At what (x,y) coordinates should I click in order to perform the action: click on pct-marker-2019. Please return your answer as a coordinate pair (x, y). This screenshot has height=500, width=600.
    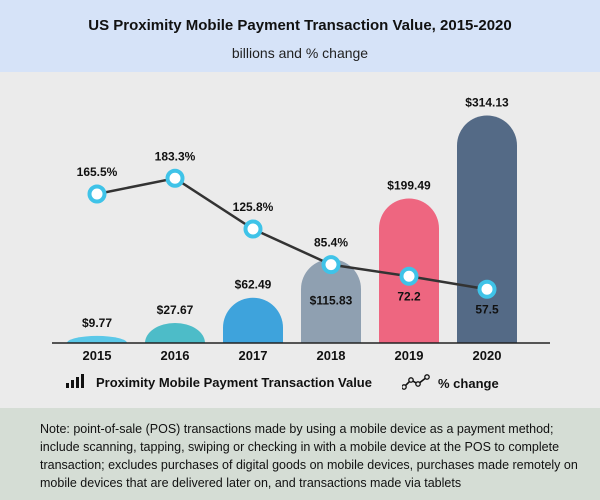
    Looking at the image, I should click on (409, 276).